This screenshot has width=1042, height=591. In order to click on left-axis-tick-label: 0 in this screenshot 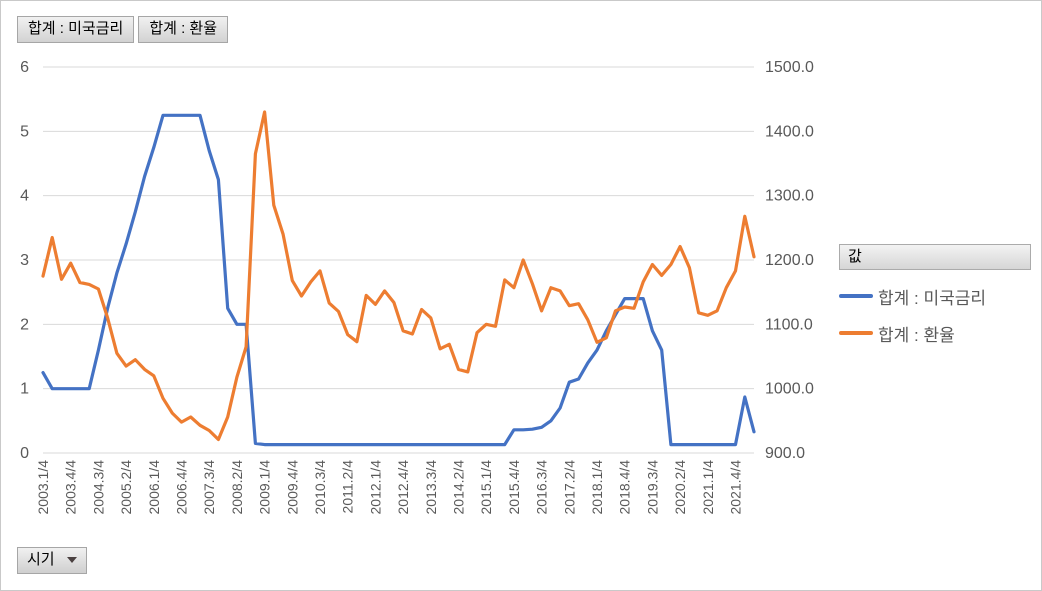, I will do `click(24, 453)`.